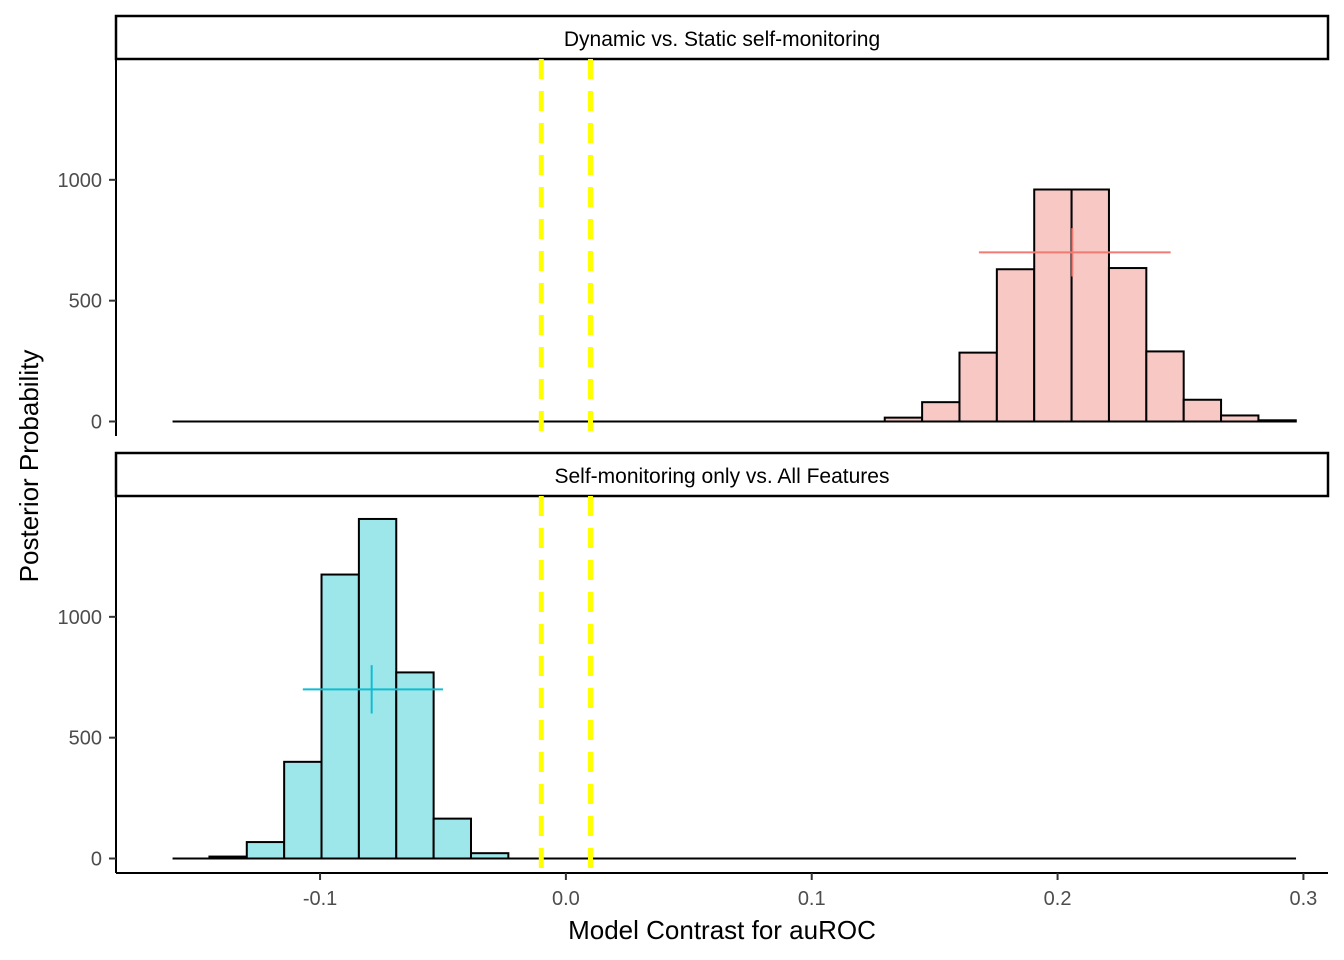 The image size is (1344, 960). I want to click on panel-1-bars, so click(1090, 305).